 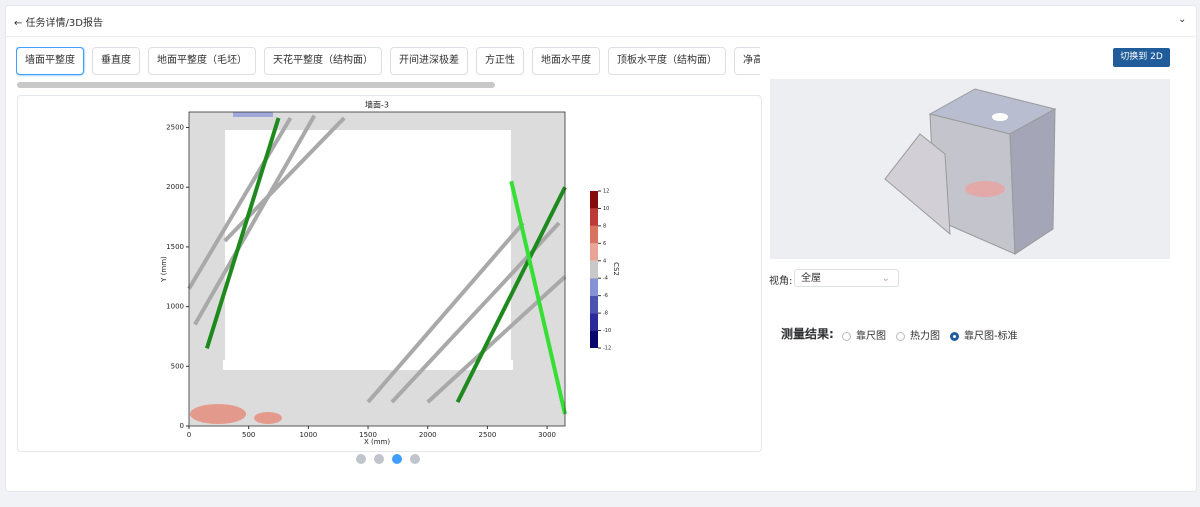 What do you see at coordinates (182, 426) in the screenshot?
I see `y-tick-label: 0` at bounding box center [182, 426].